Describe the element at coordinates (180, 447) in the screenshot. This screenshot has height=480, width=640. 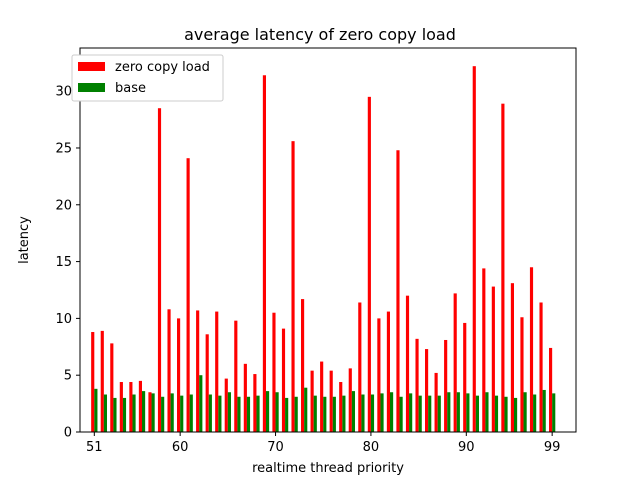
I see `x-tick-label-60: 60` at that location.